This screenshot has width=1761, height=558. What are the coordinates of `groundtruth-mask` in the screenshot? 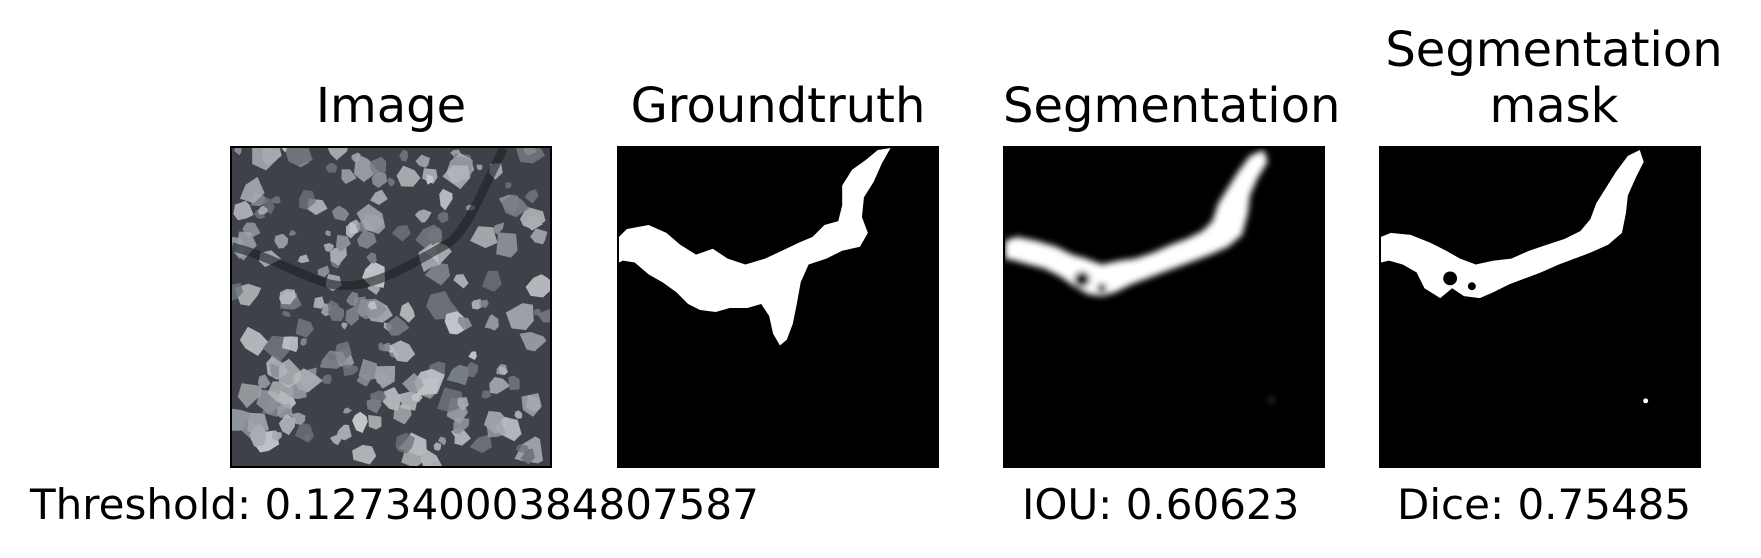 It's located at (778, 307).